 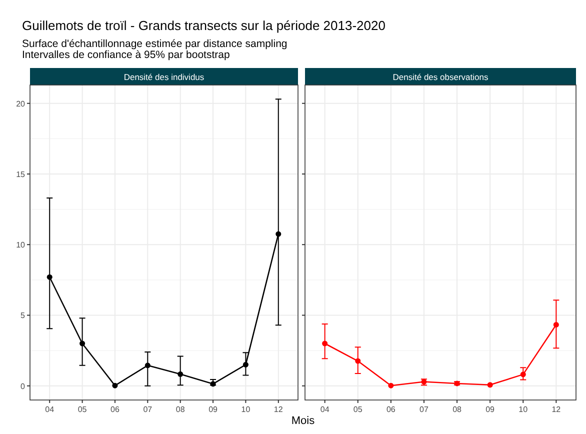 What do you see at coordinates (23, 386) in the screenshot?
I see `y-tick-label: 0` at bounding box center [23, 386].